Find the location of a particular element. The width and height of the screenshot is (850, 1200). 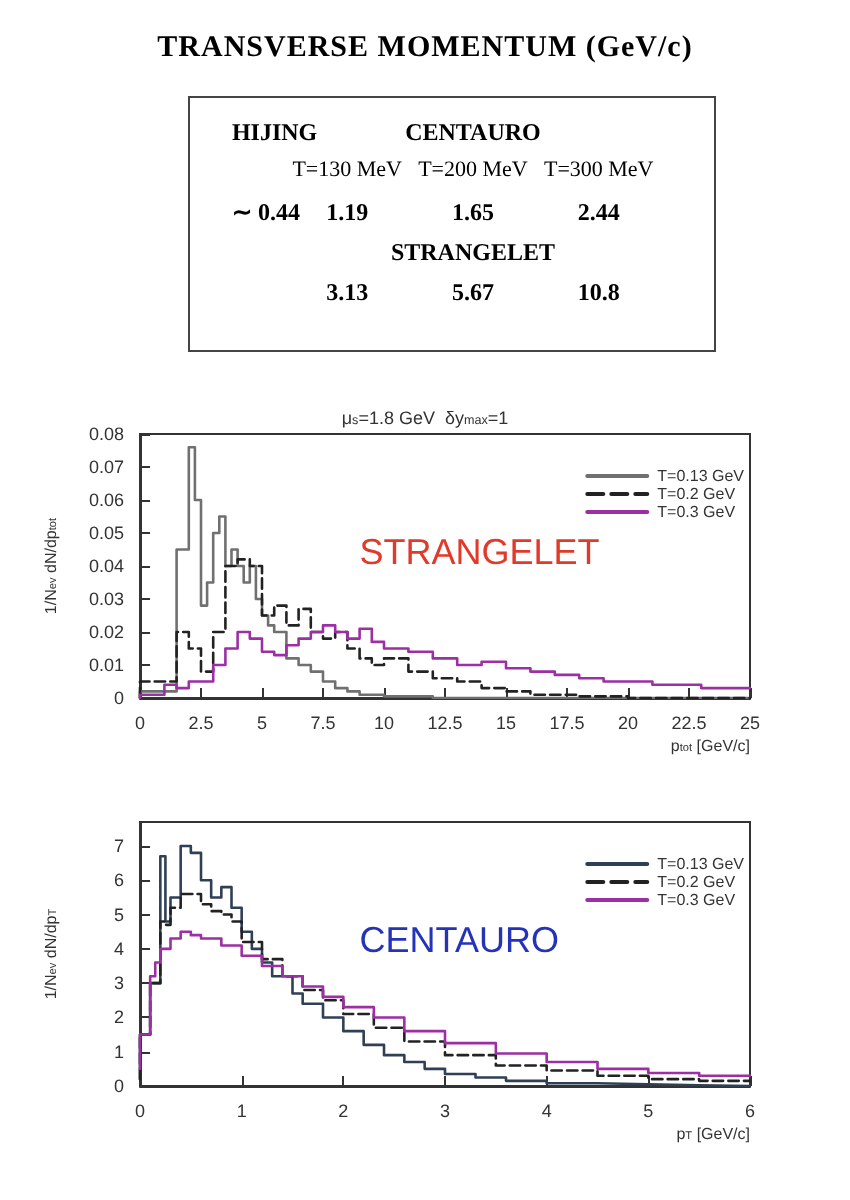

y-tick-label: 0.03 is located at coordinates (106, 599).